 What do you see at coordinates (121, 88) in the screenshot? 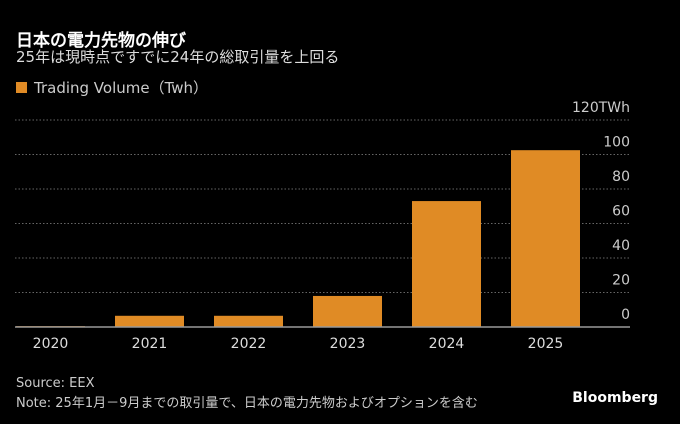
I see `legend-label: Trading Volume（Twh）` at bounding box center [121, 88].